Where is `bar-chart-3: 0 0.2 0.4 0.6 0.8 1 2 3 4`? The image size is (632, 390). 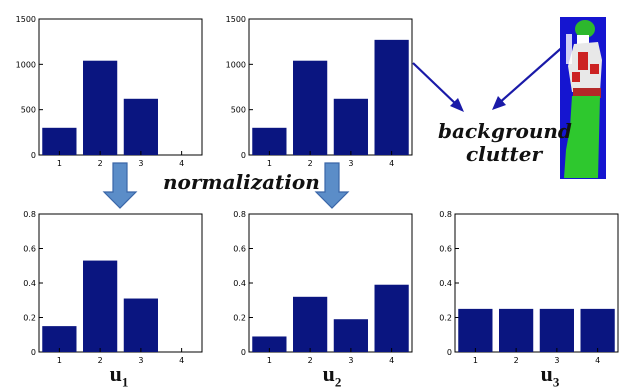 bar-chart-3: 0 0.2 0.4 0.6 0.8 1 2 3 4 is located at coordinates (113, 287).